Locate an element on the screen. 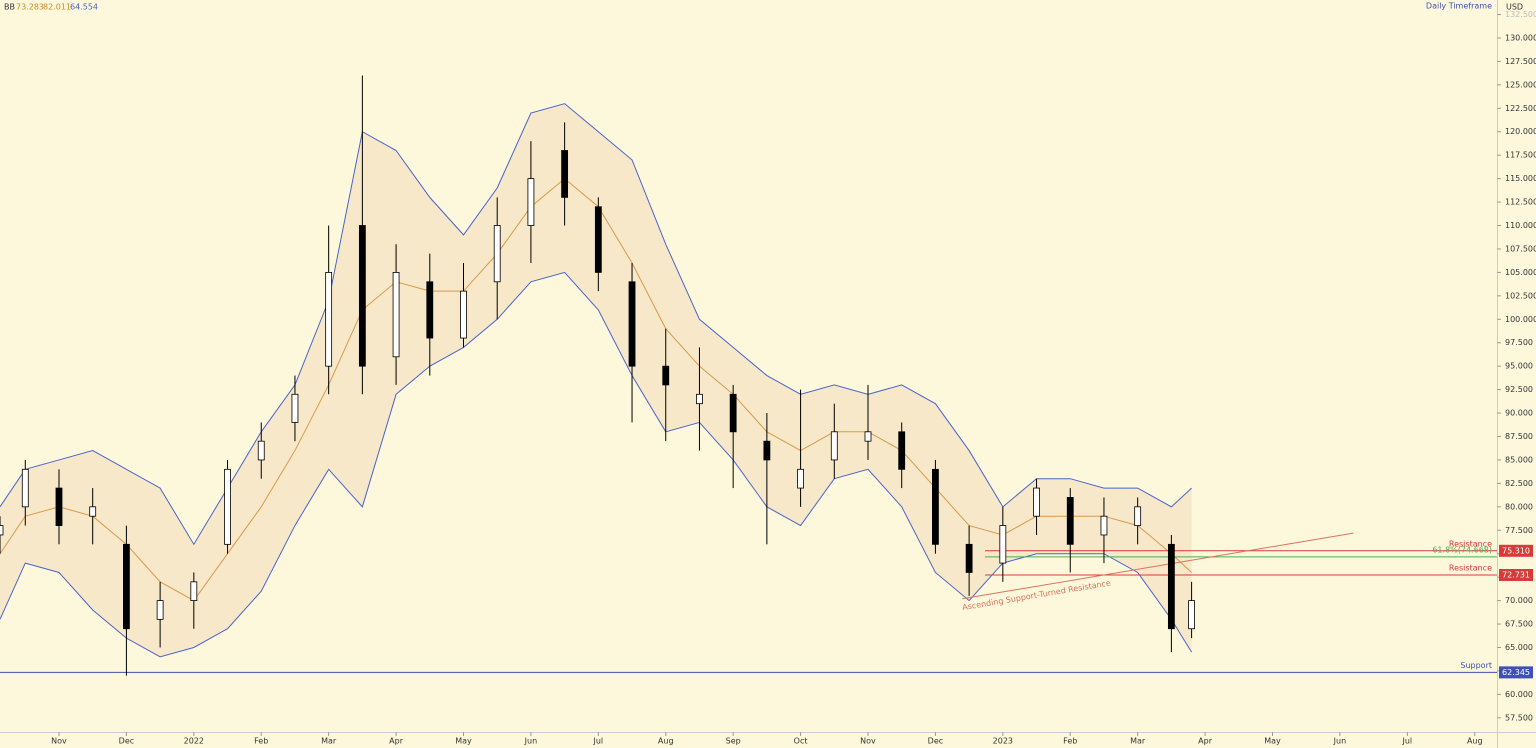  legend-name: BB is located at coordinates (9, 7).